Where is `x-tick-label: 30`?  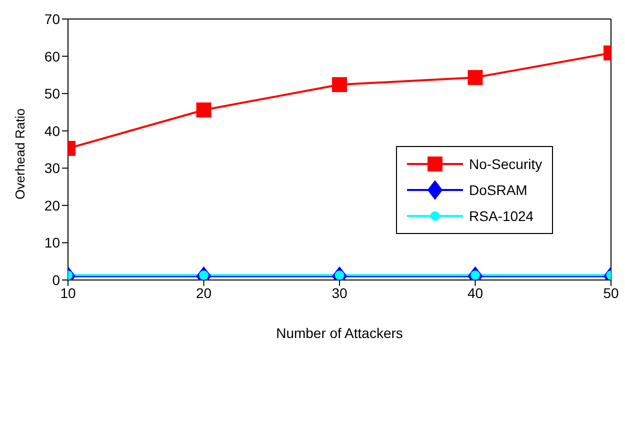 x-tick-label: 30 is located at coordinates (340, 292).